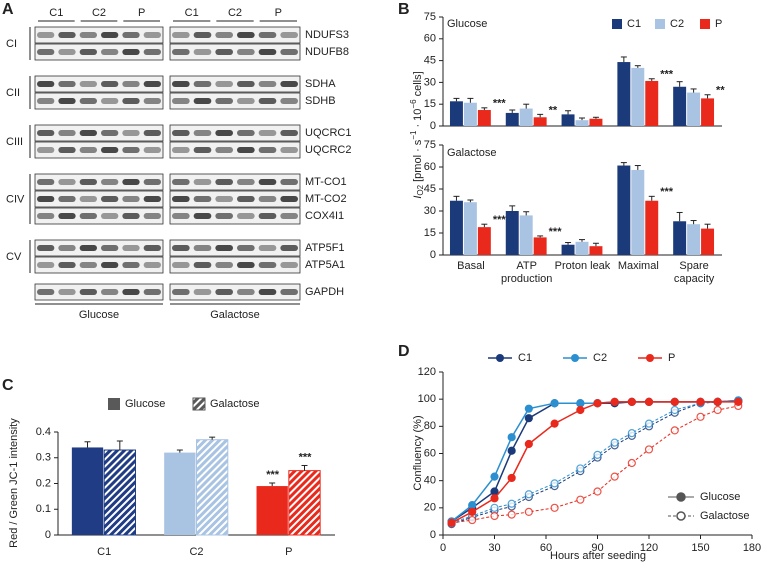 This screenshot has height=566, width=767. Describe the element at coordinates (671, 358) in the screenshot. I see `legend-label: P` at that location.